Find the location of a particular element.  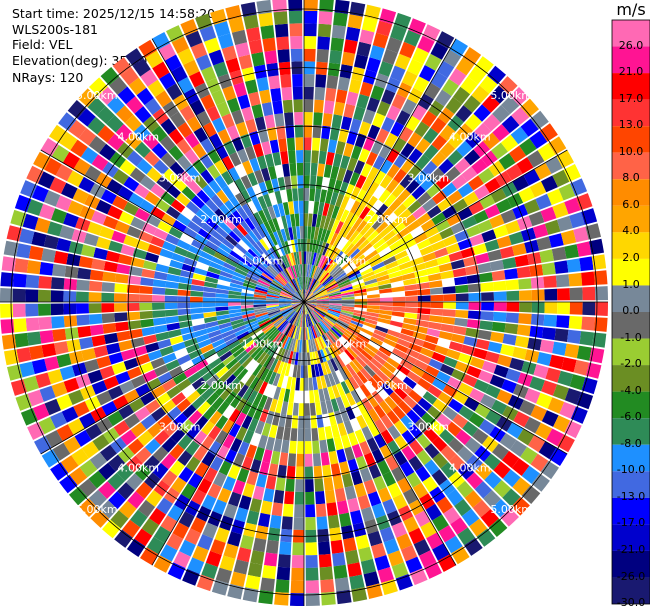

range-ring-label: 5.00km is located at coordinates (511, 95).